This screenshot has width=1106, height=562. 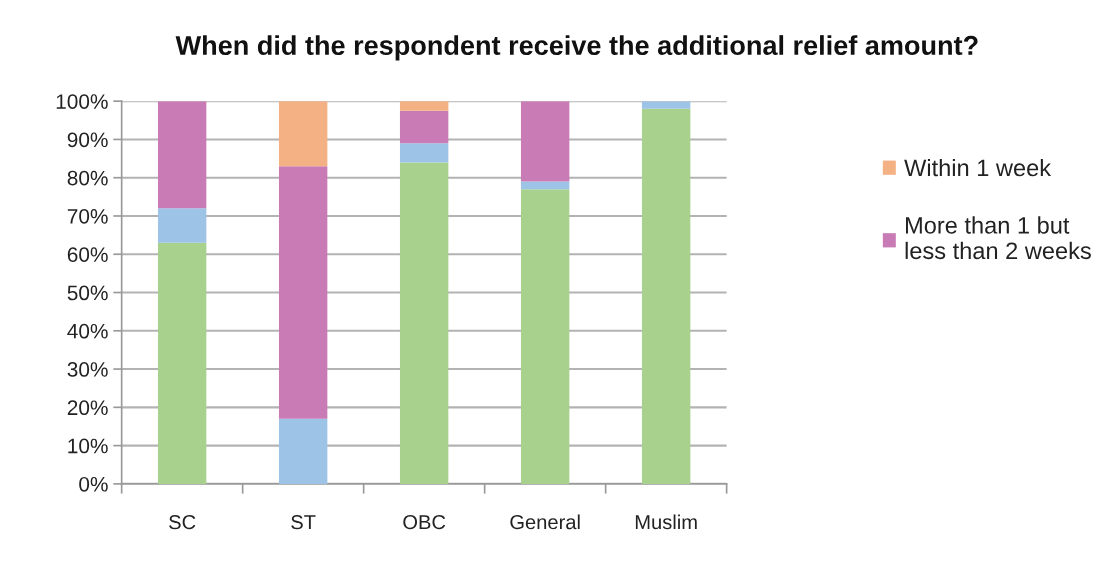 What do you see at coordinates (87, 293) in the screenshot?
I see `y-tick-label: 50%` at bounding box center [87, 293].